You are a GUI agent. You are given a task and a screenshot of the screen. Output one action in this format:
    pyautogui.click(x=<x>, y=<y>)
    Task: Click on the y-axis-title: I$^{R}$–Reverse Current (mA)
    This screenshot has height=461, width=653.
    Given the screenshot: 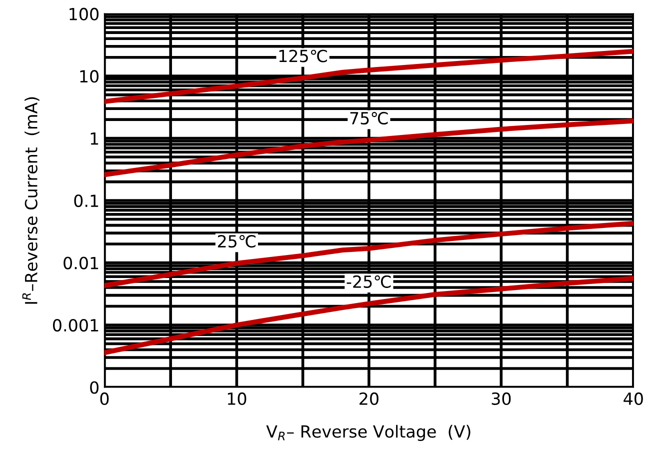 What is the action you would take?
    pyautogui.click(x=31, y=200)
    